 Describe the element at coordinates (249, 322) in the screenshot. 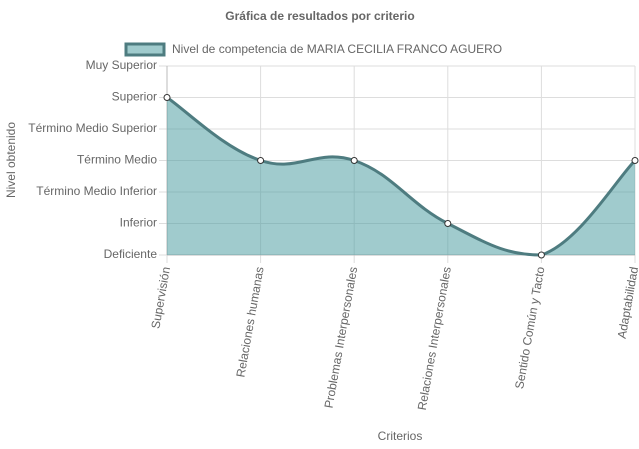

I see `x-tick-label: Relaciones humanas` at that location.